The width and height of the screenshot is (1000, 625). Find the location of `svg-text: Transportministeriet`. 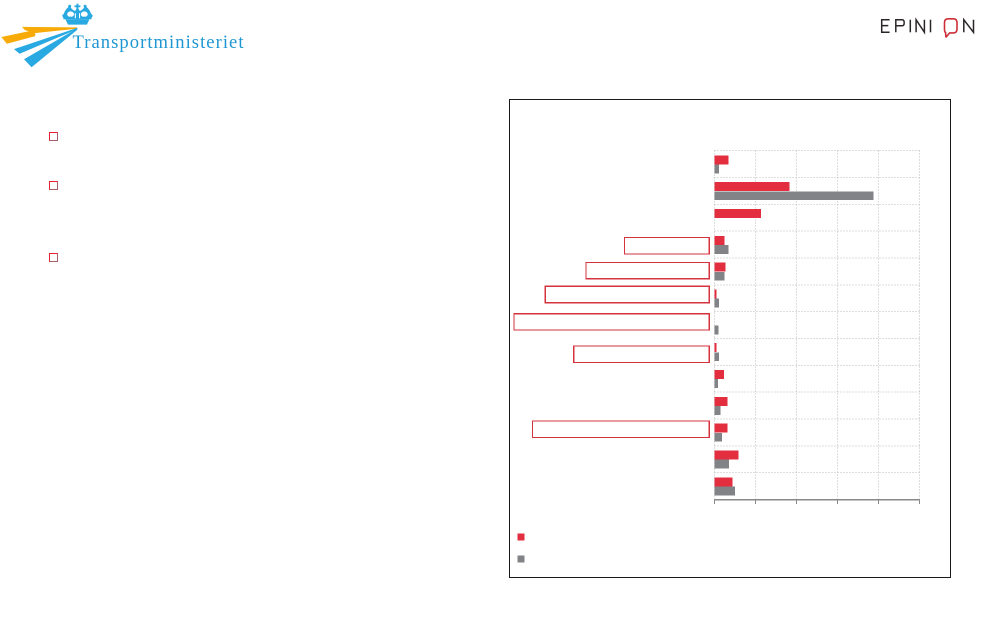

svg-text: Transportministeriet is located at coordinates (159, 42).